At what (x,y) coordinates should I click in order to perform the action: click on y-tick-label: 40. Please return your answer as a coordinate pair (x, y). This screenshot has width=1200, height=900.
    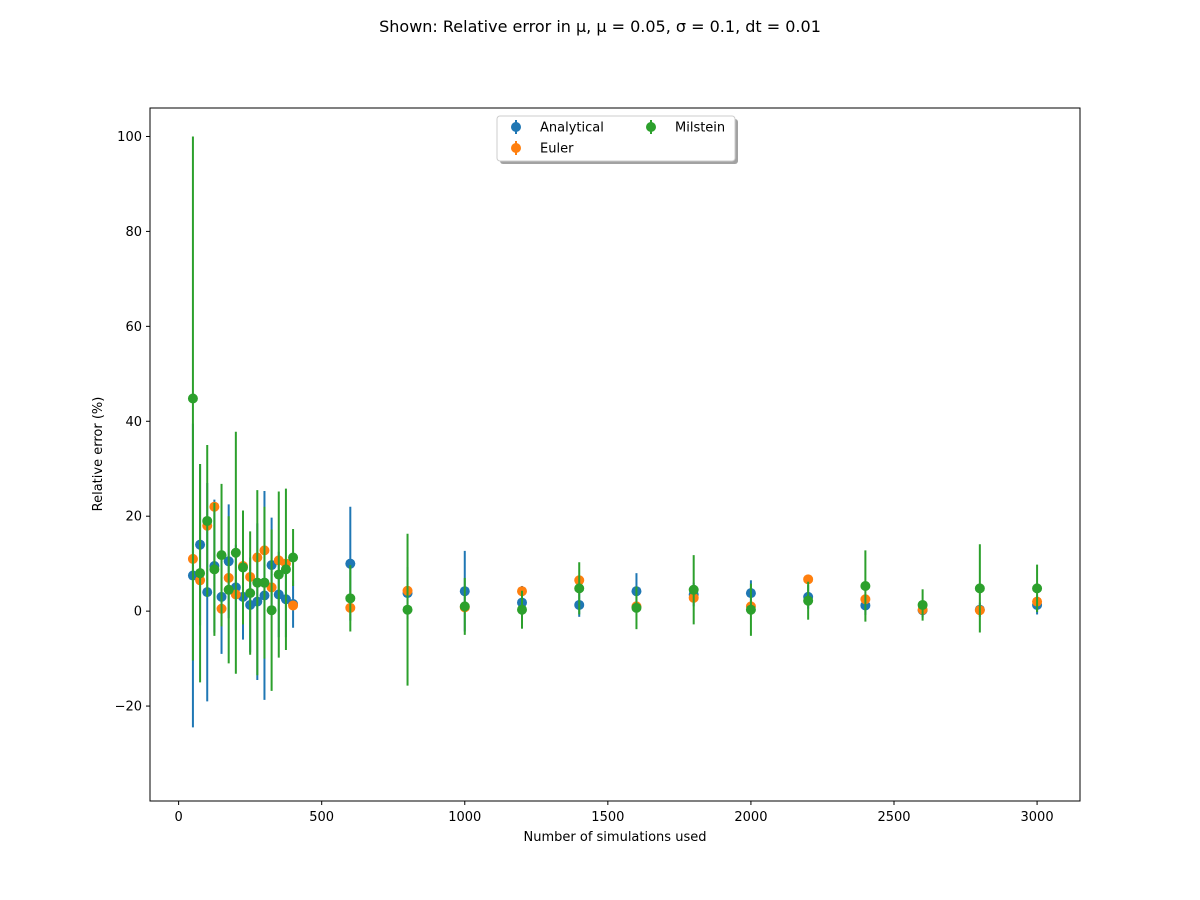
    Looking at the image, I should click on (133, 422).